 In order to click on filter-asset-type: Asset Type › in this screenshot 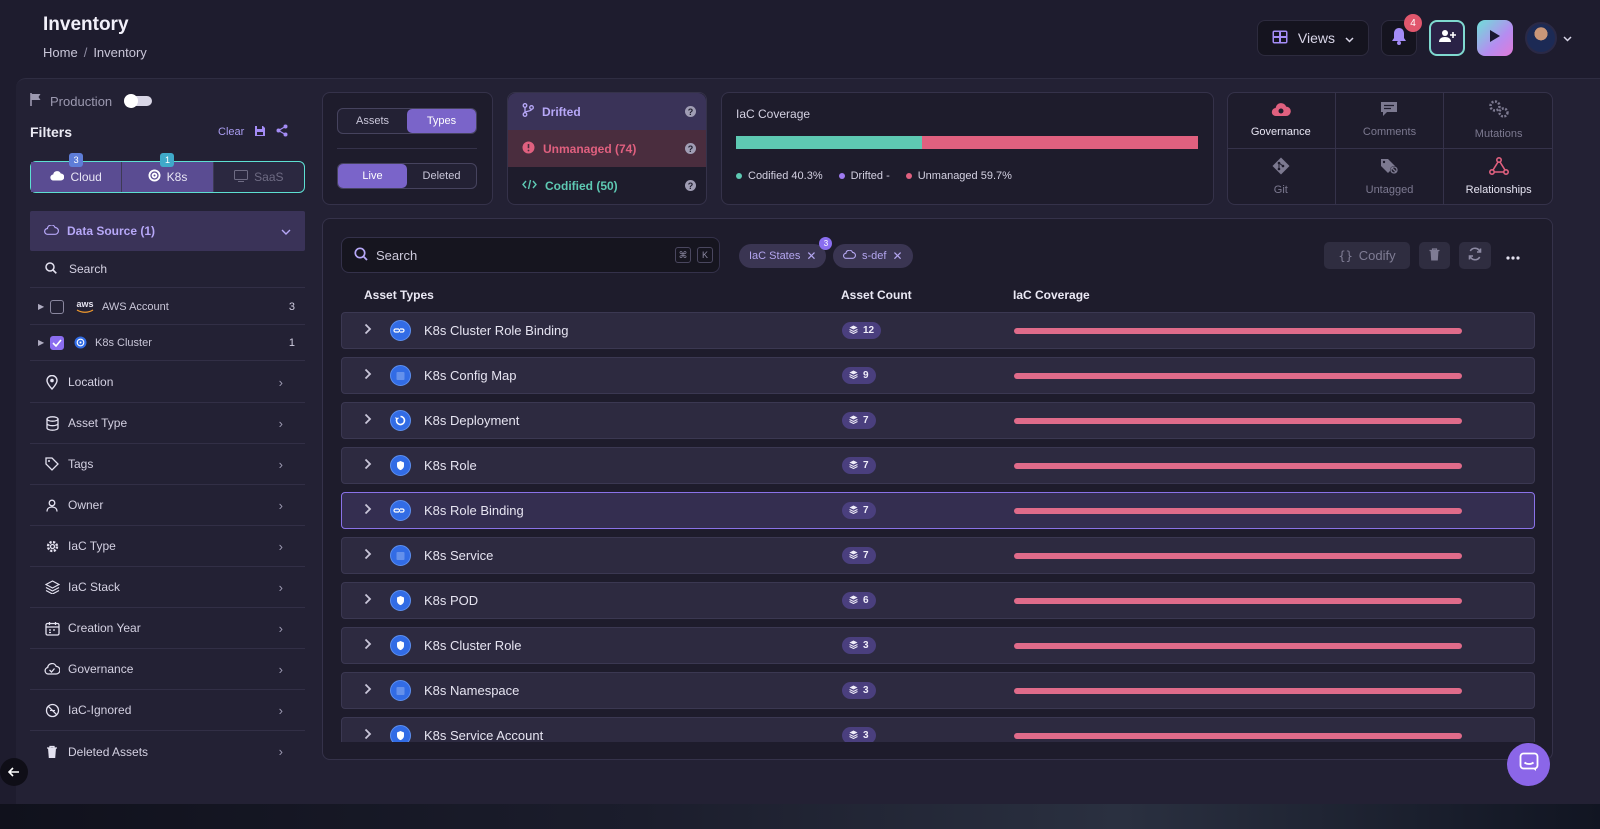, I will do `click(167, 423)`.